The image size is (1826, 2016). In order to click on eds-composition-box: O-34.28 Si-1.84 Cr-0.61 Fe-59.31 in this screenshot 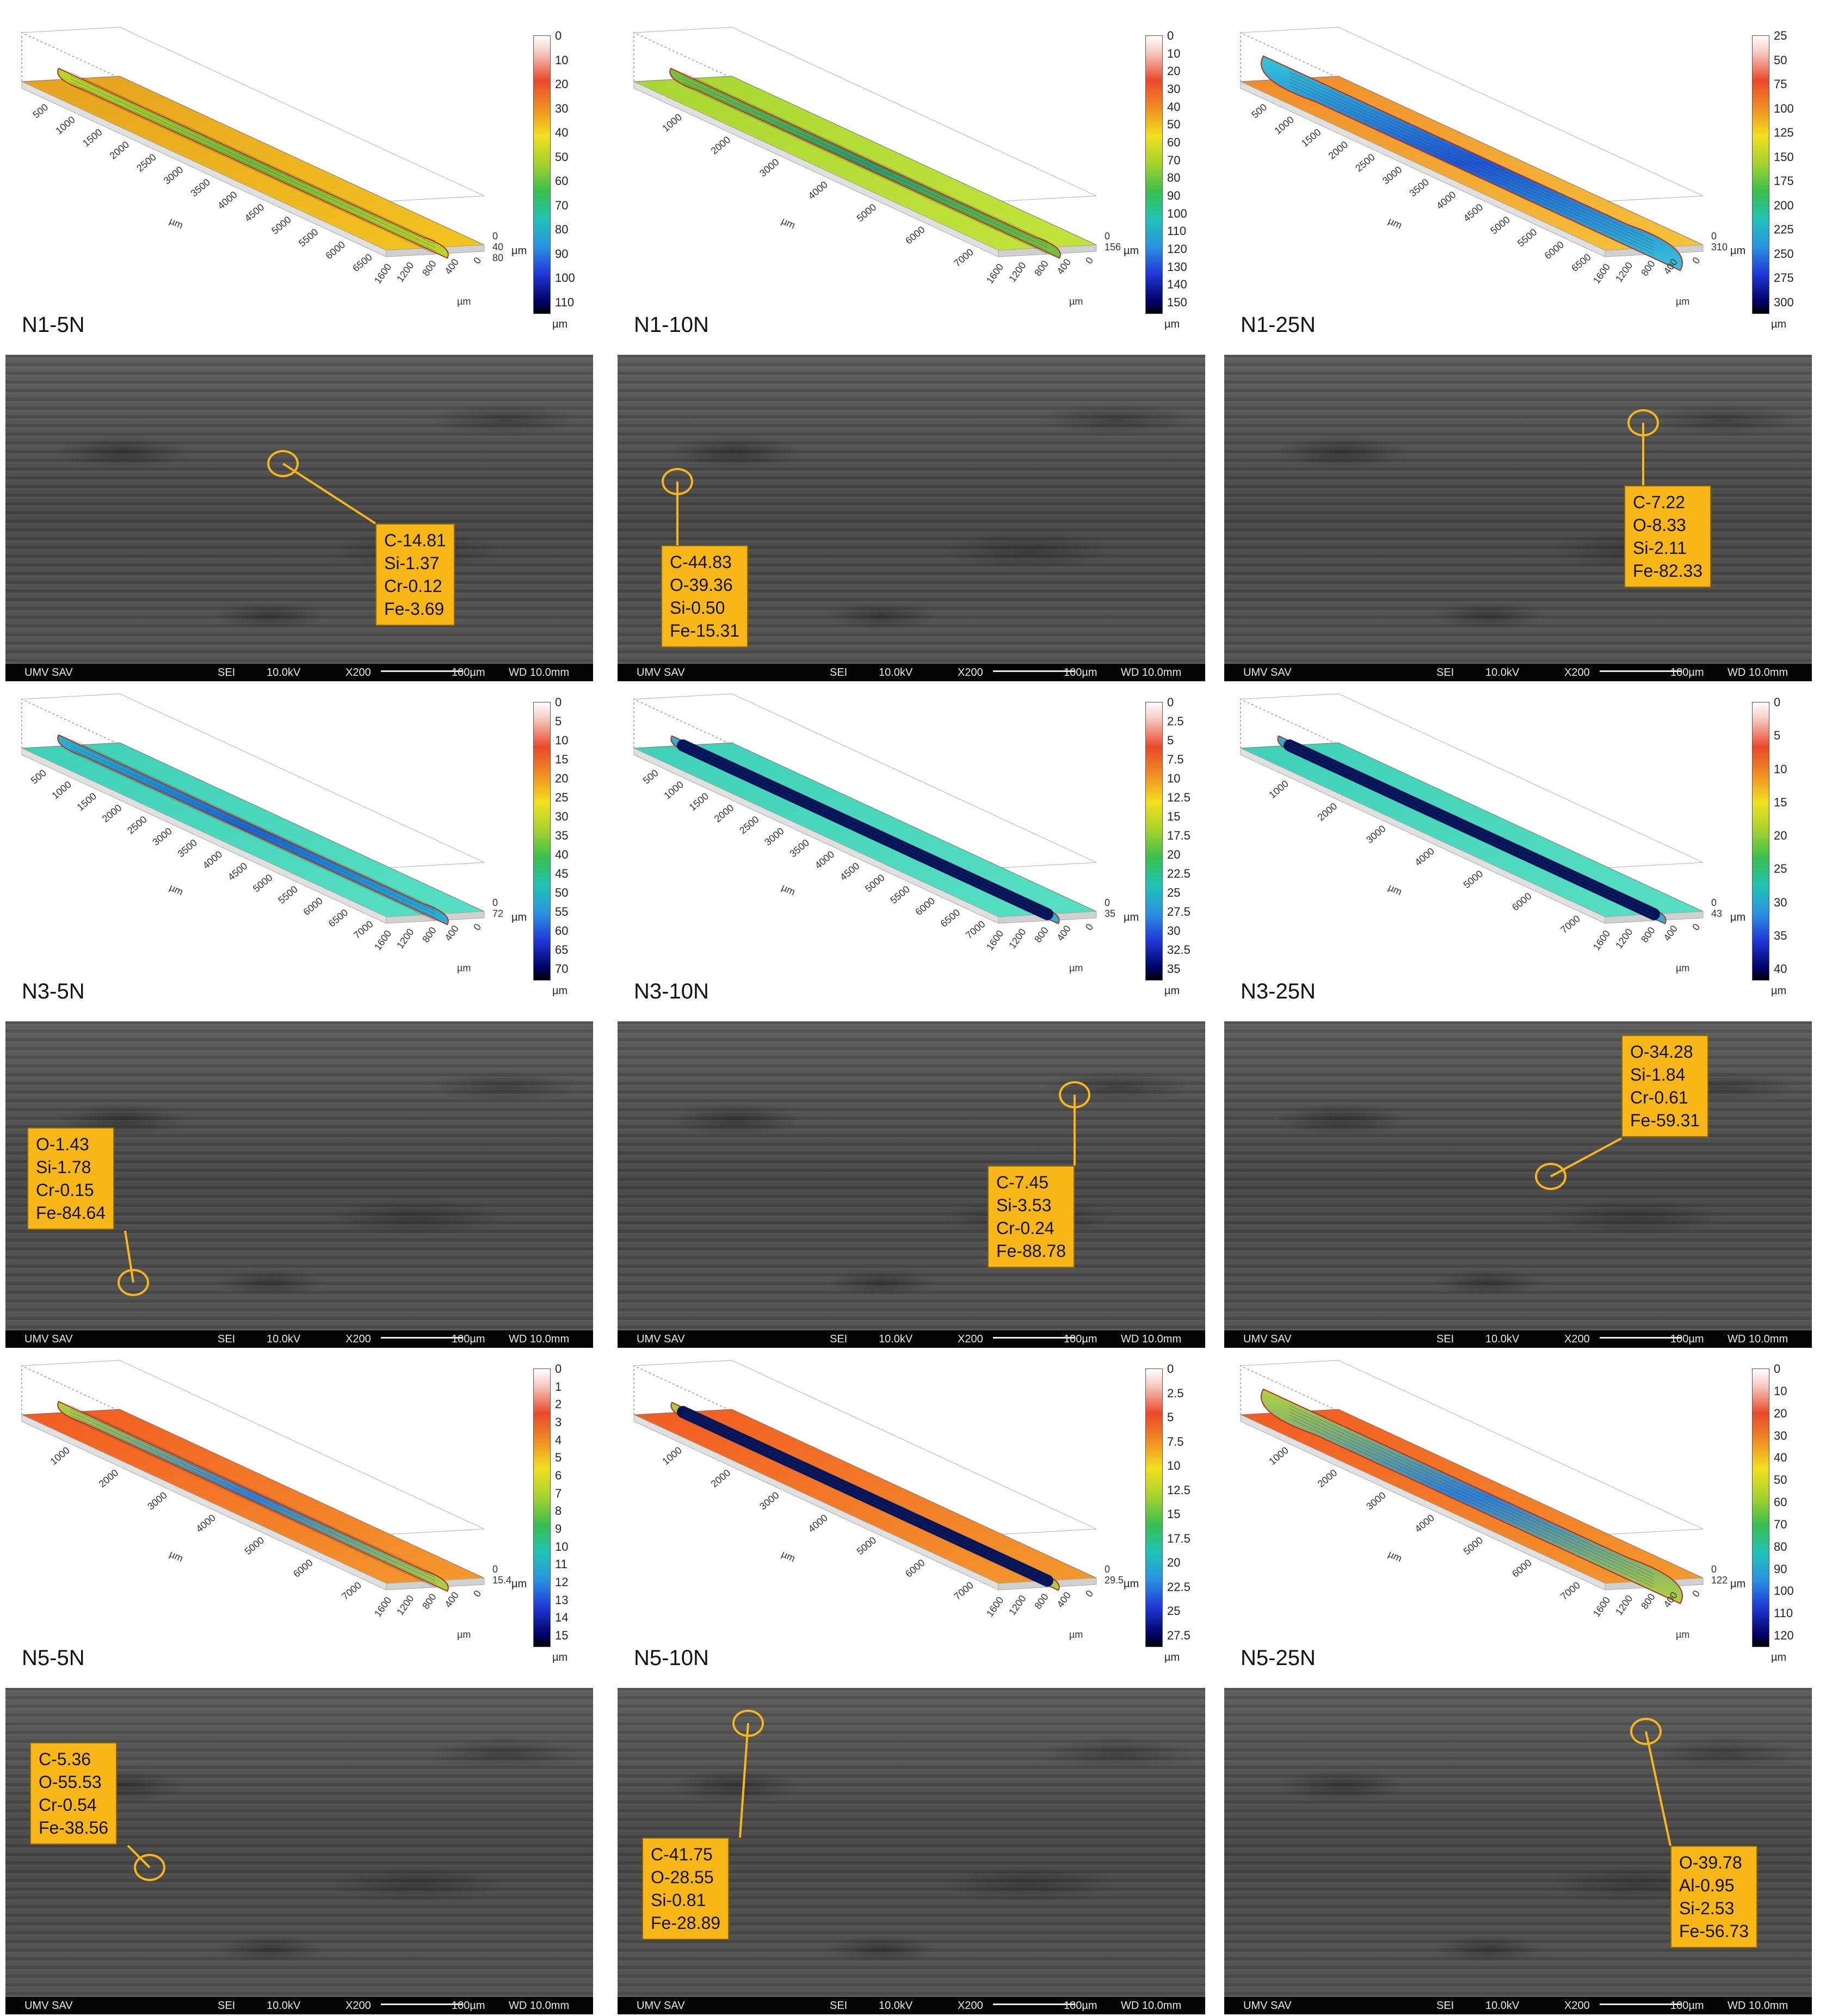, I will do `click(1665, 1086)`.